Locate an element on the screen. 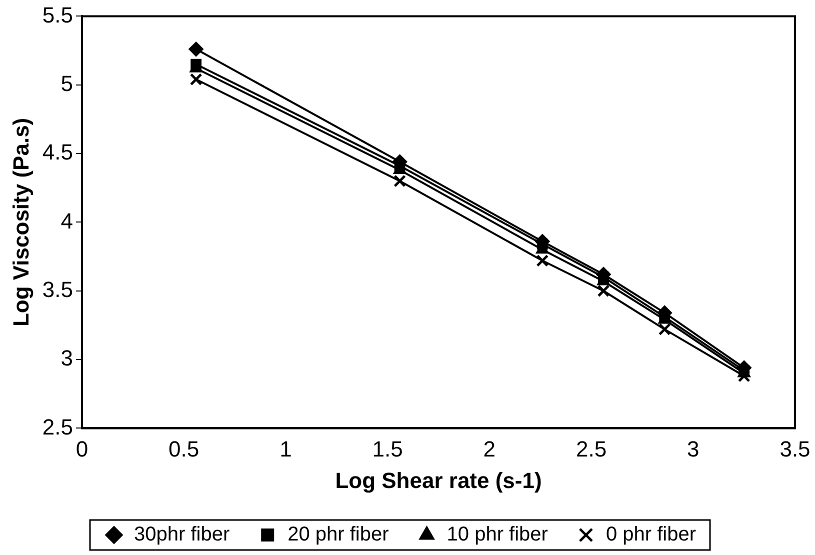  y-tick-label: 4.5 is located at coordinates (57, 152).